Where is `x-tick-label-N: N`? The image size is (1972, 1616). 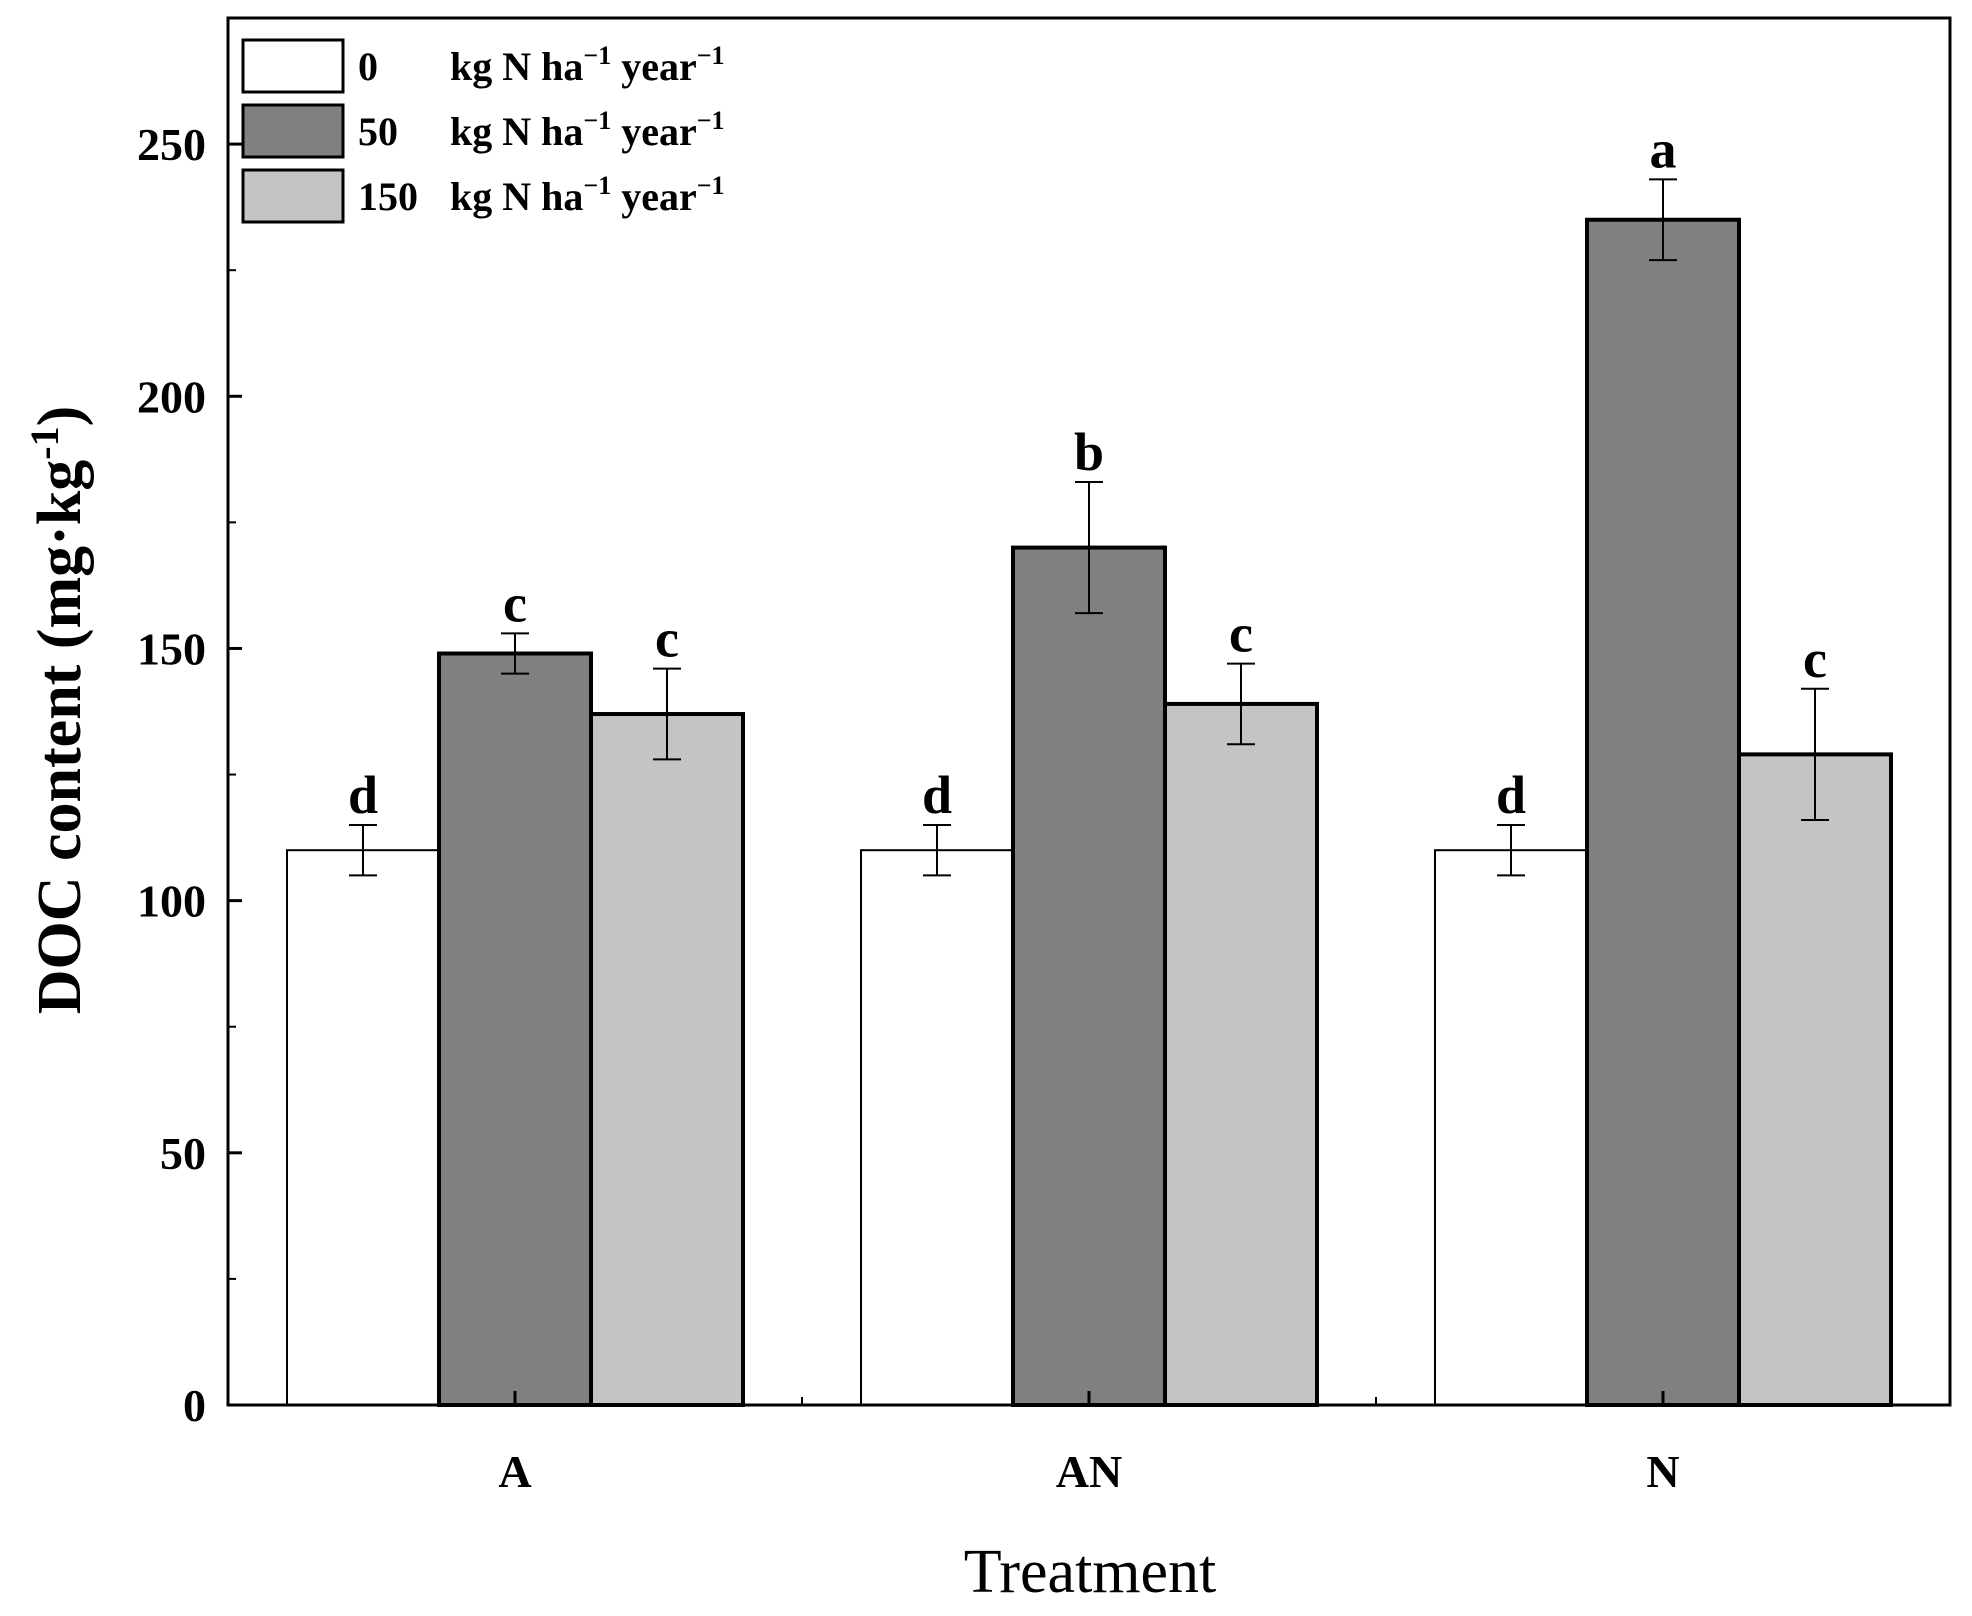
x-tick-label-N: N is located at coordinates (1662, 1471).